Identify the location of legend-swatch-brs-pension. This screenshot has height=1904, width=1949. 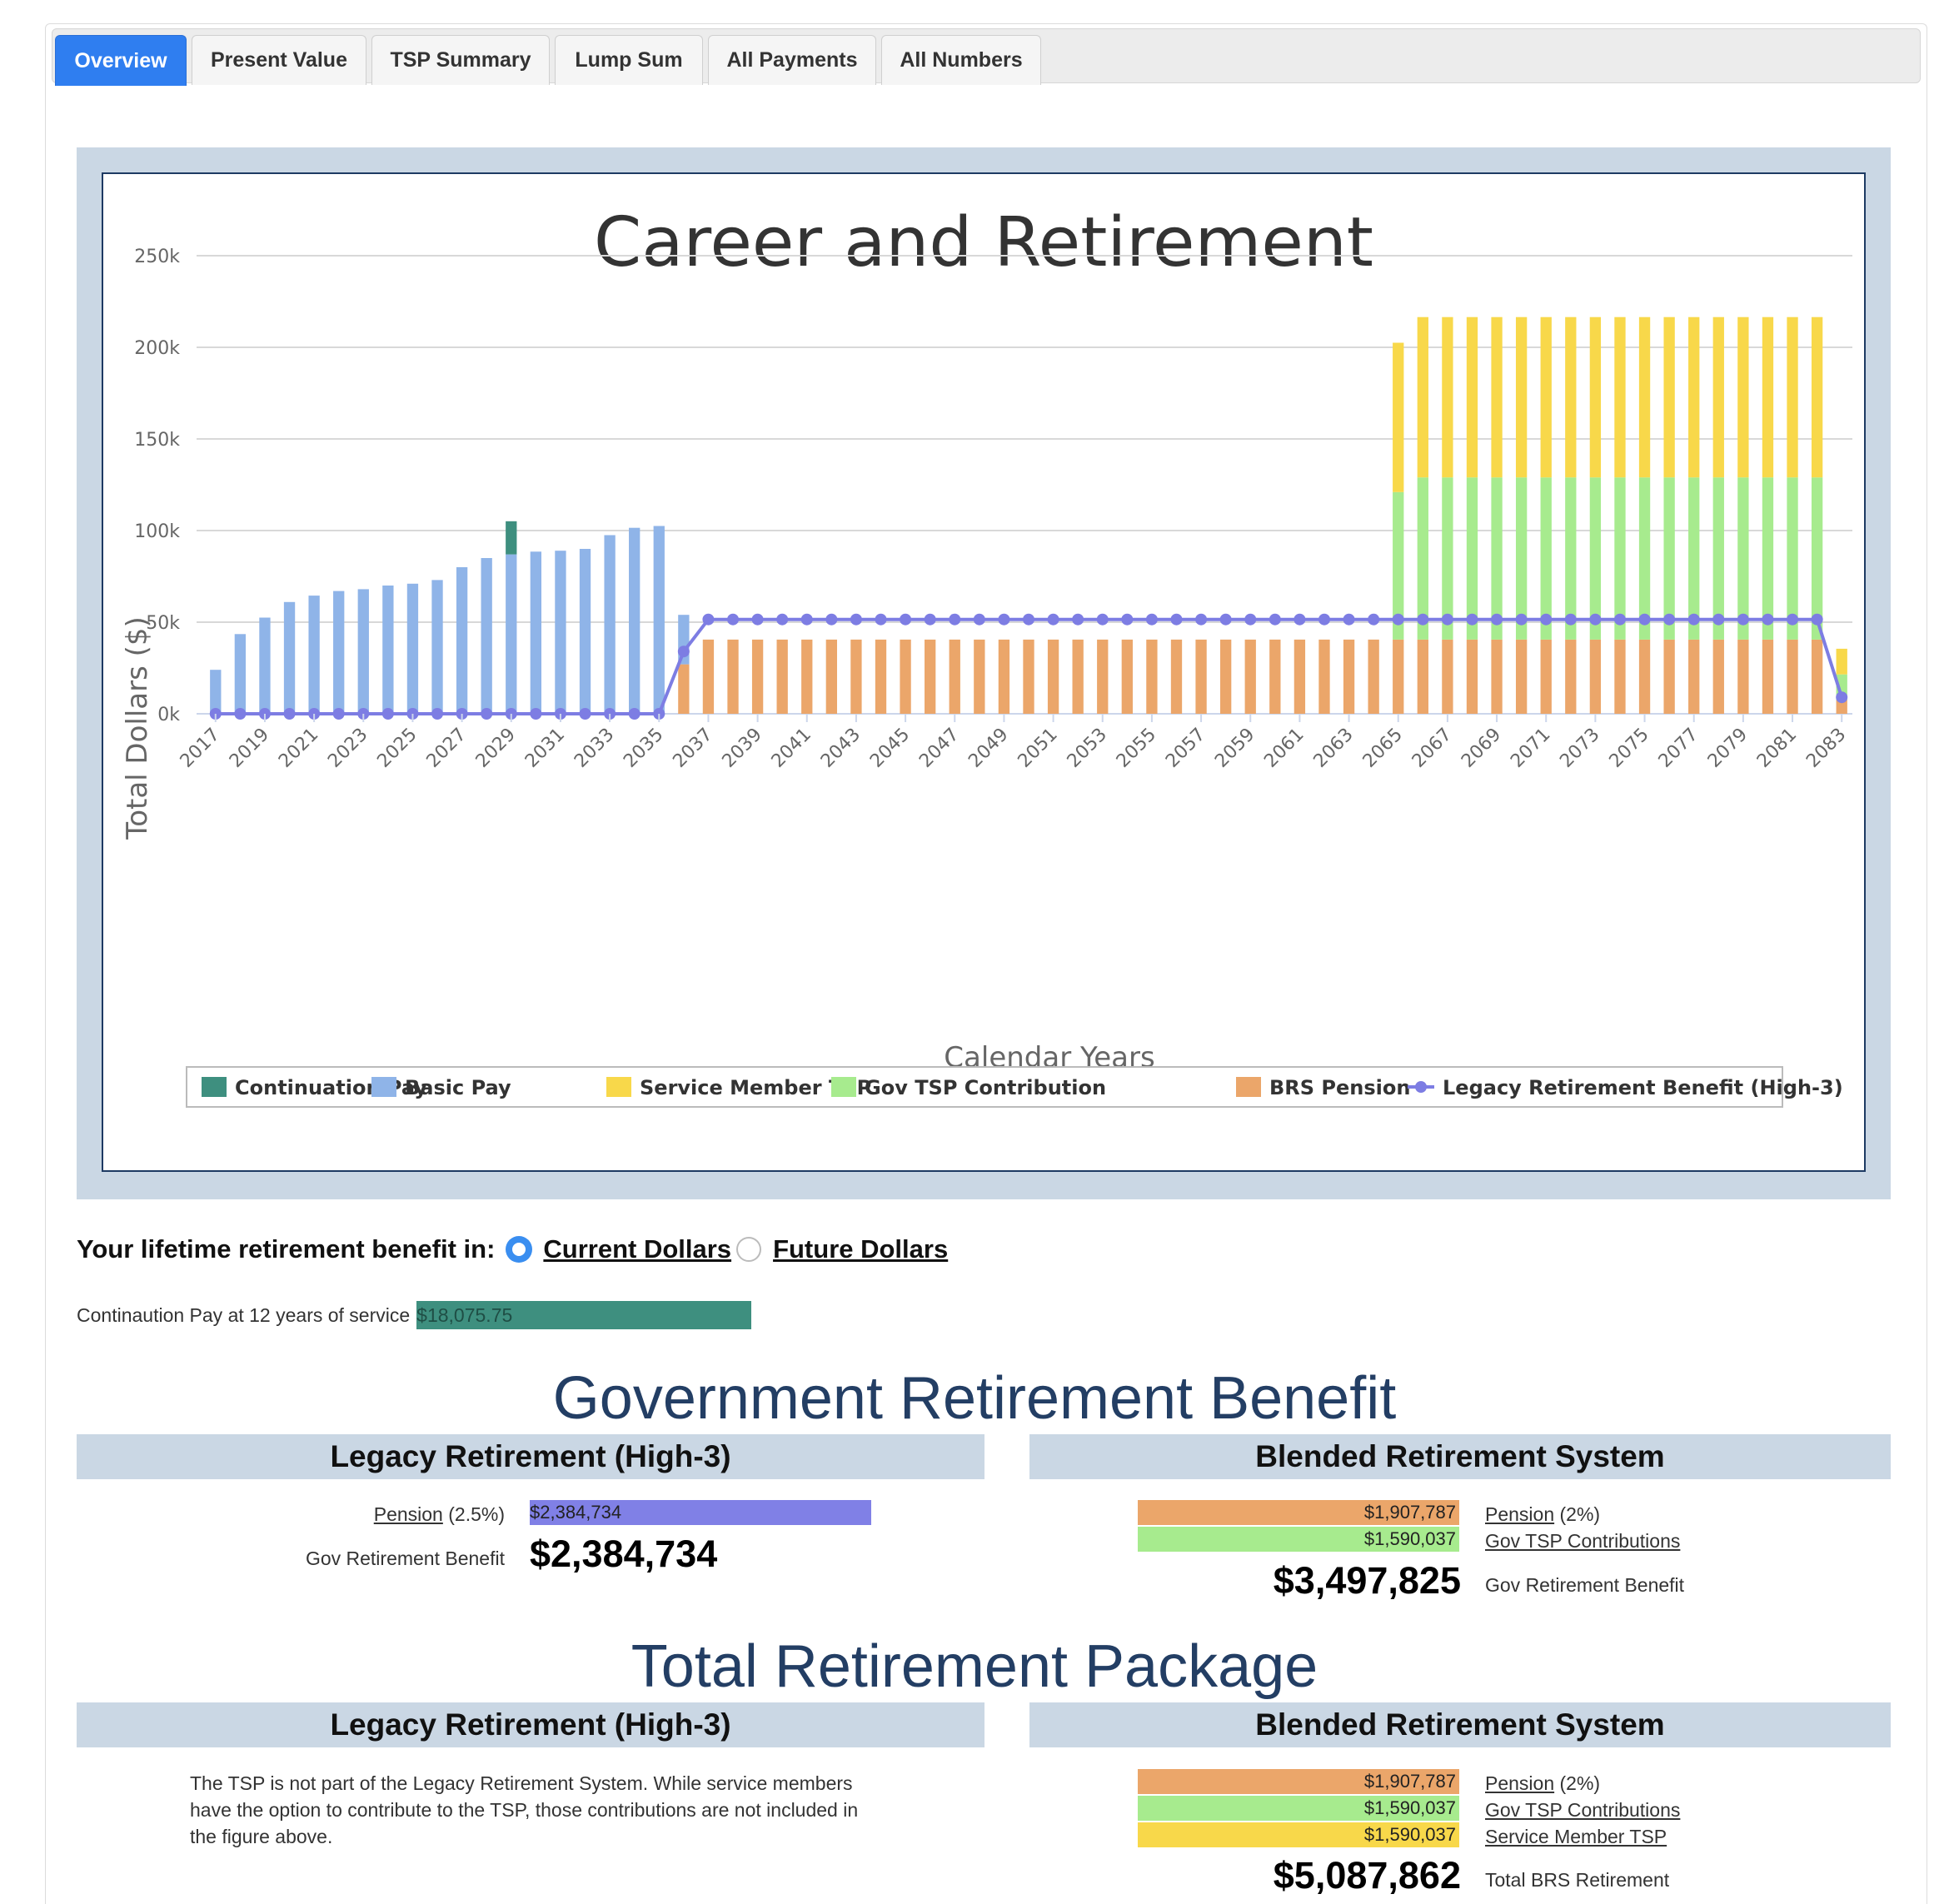
(1248, 1087).